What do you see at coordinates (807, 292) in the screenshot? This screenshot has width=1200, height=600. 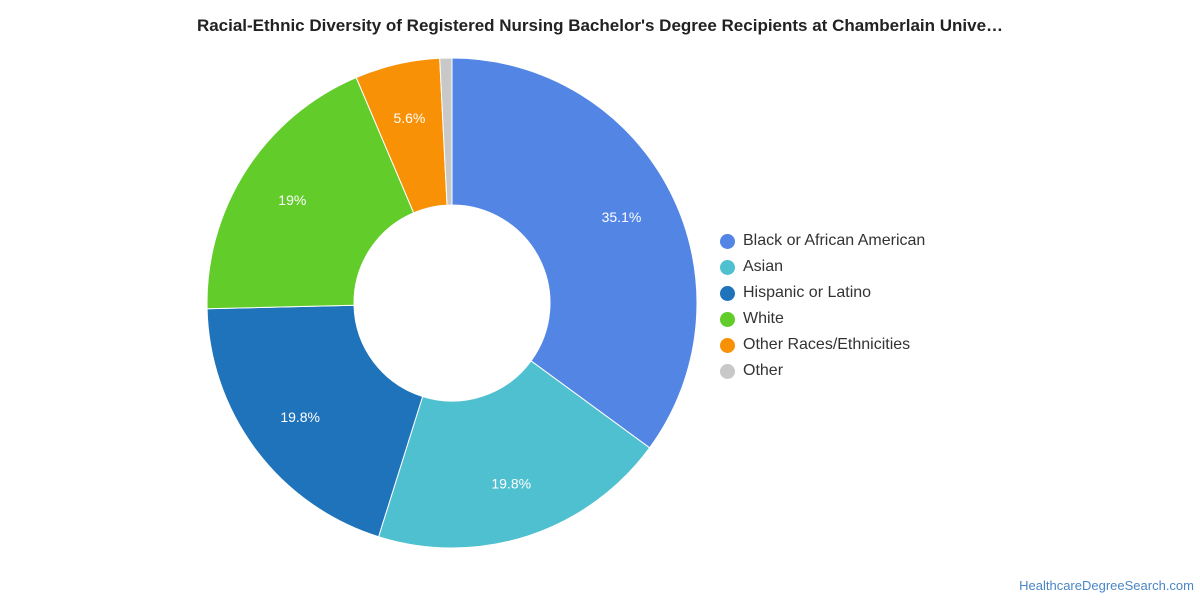 I see `legend-label: Hispanic or Latino` at bounding box center [807, 292].